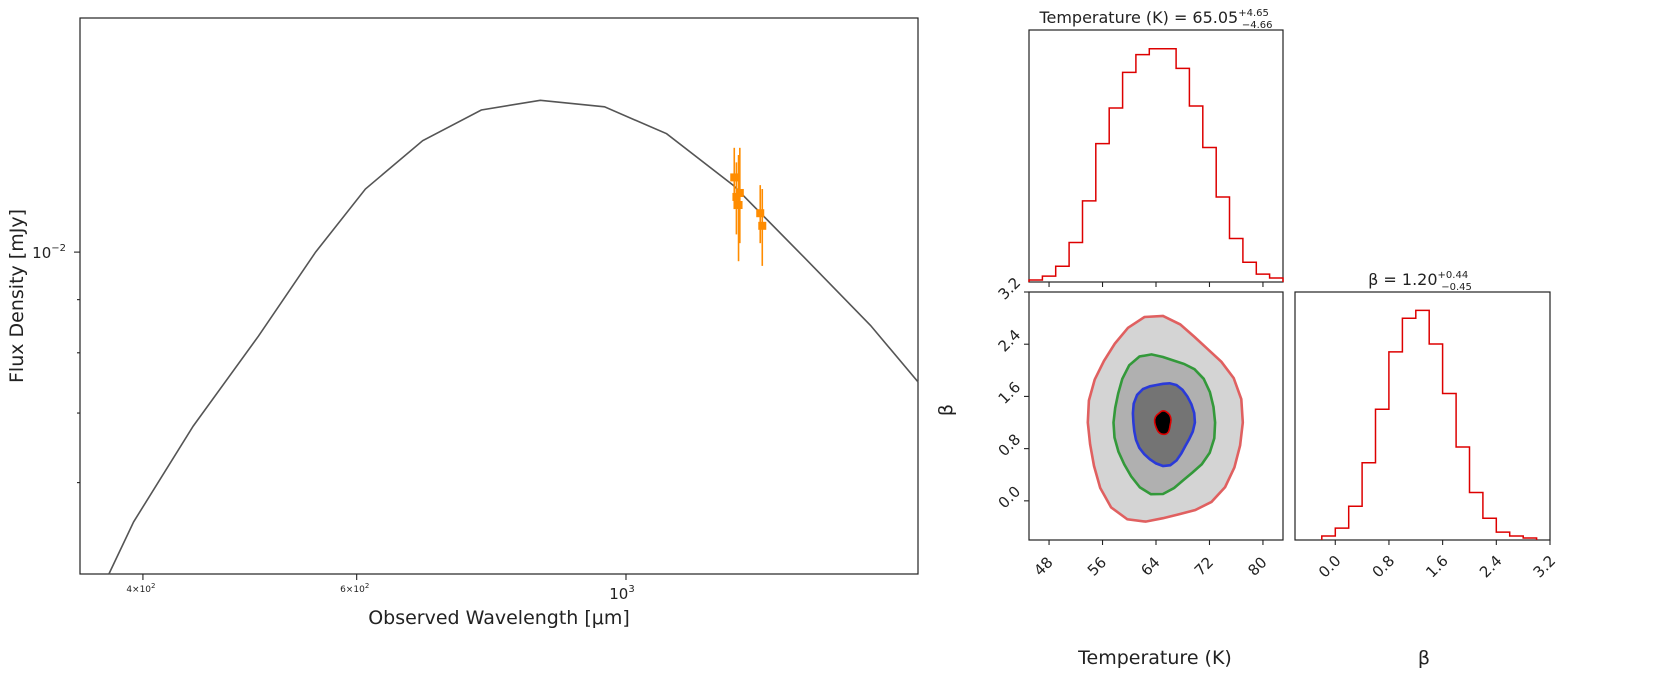  I want to click on temperature-title: Temperature (K) = 65.05+4.65 −4.66, so click(1155, 19).